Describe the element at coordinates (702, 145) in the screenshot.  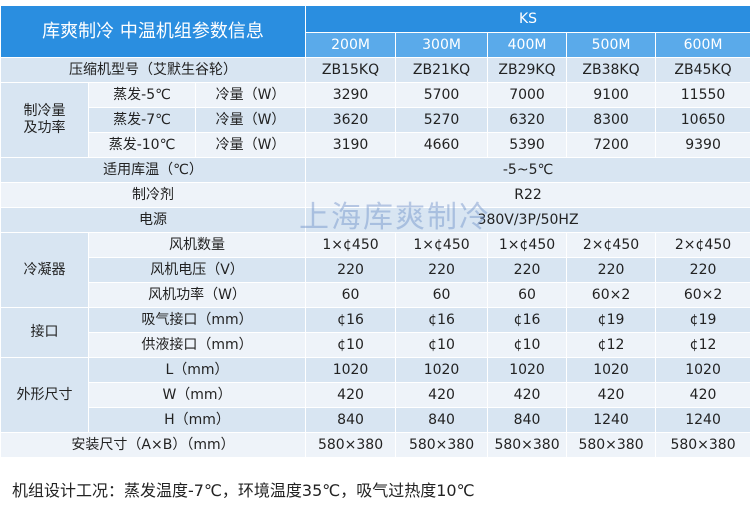
I see `value-cell: 9390` at that location.